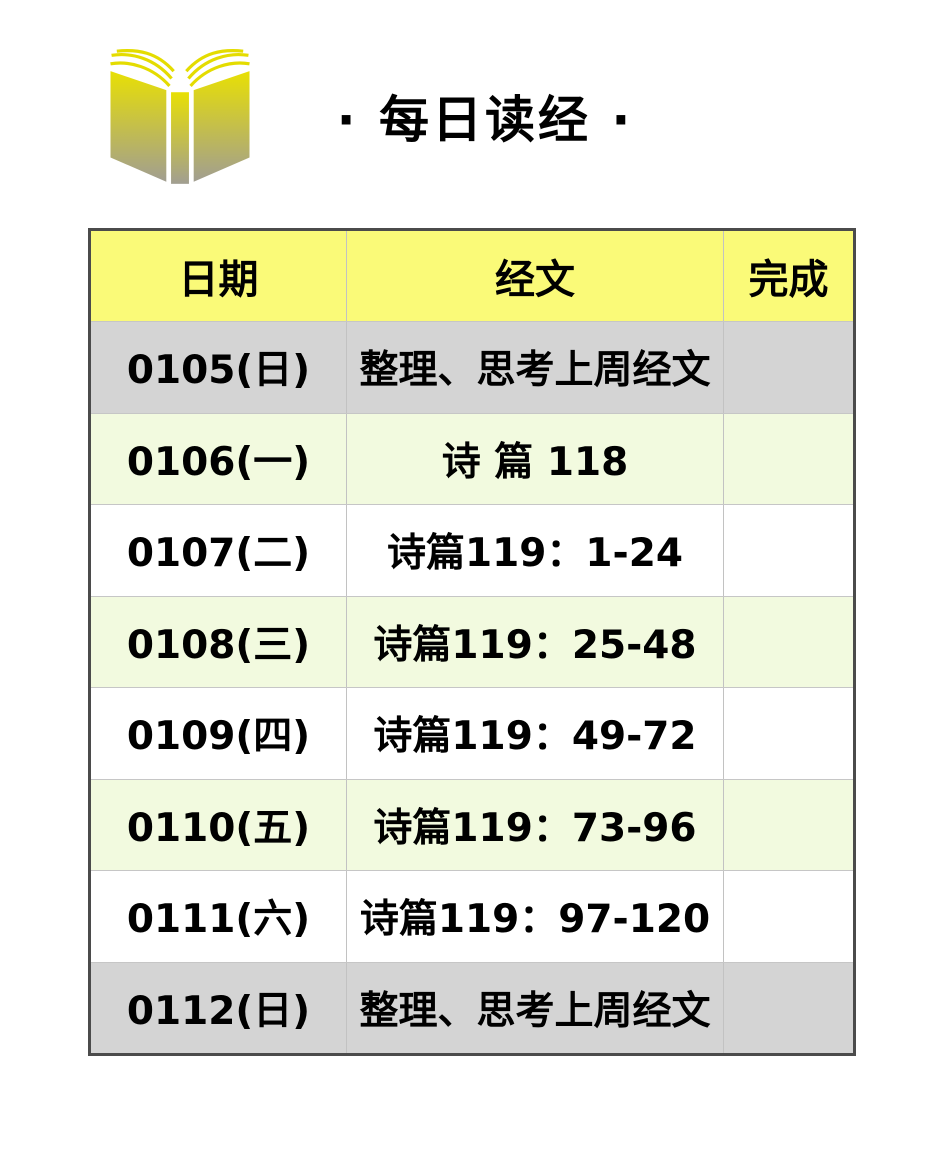 The height and width of the screenshot is (1166, 946). I want to click on date-cell: 0107(二), so click(219, 550).